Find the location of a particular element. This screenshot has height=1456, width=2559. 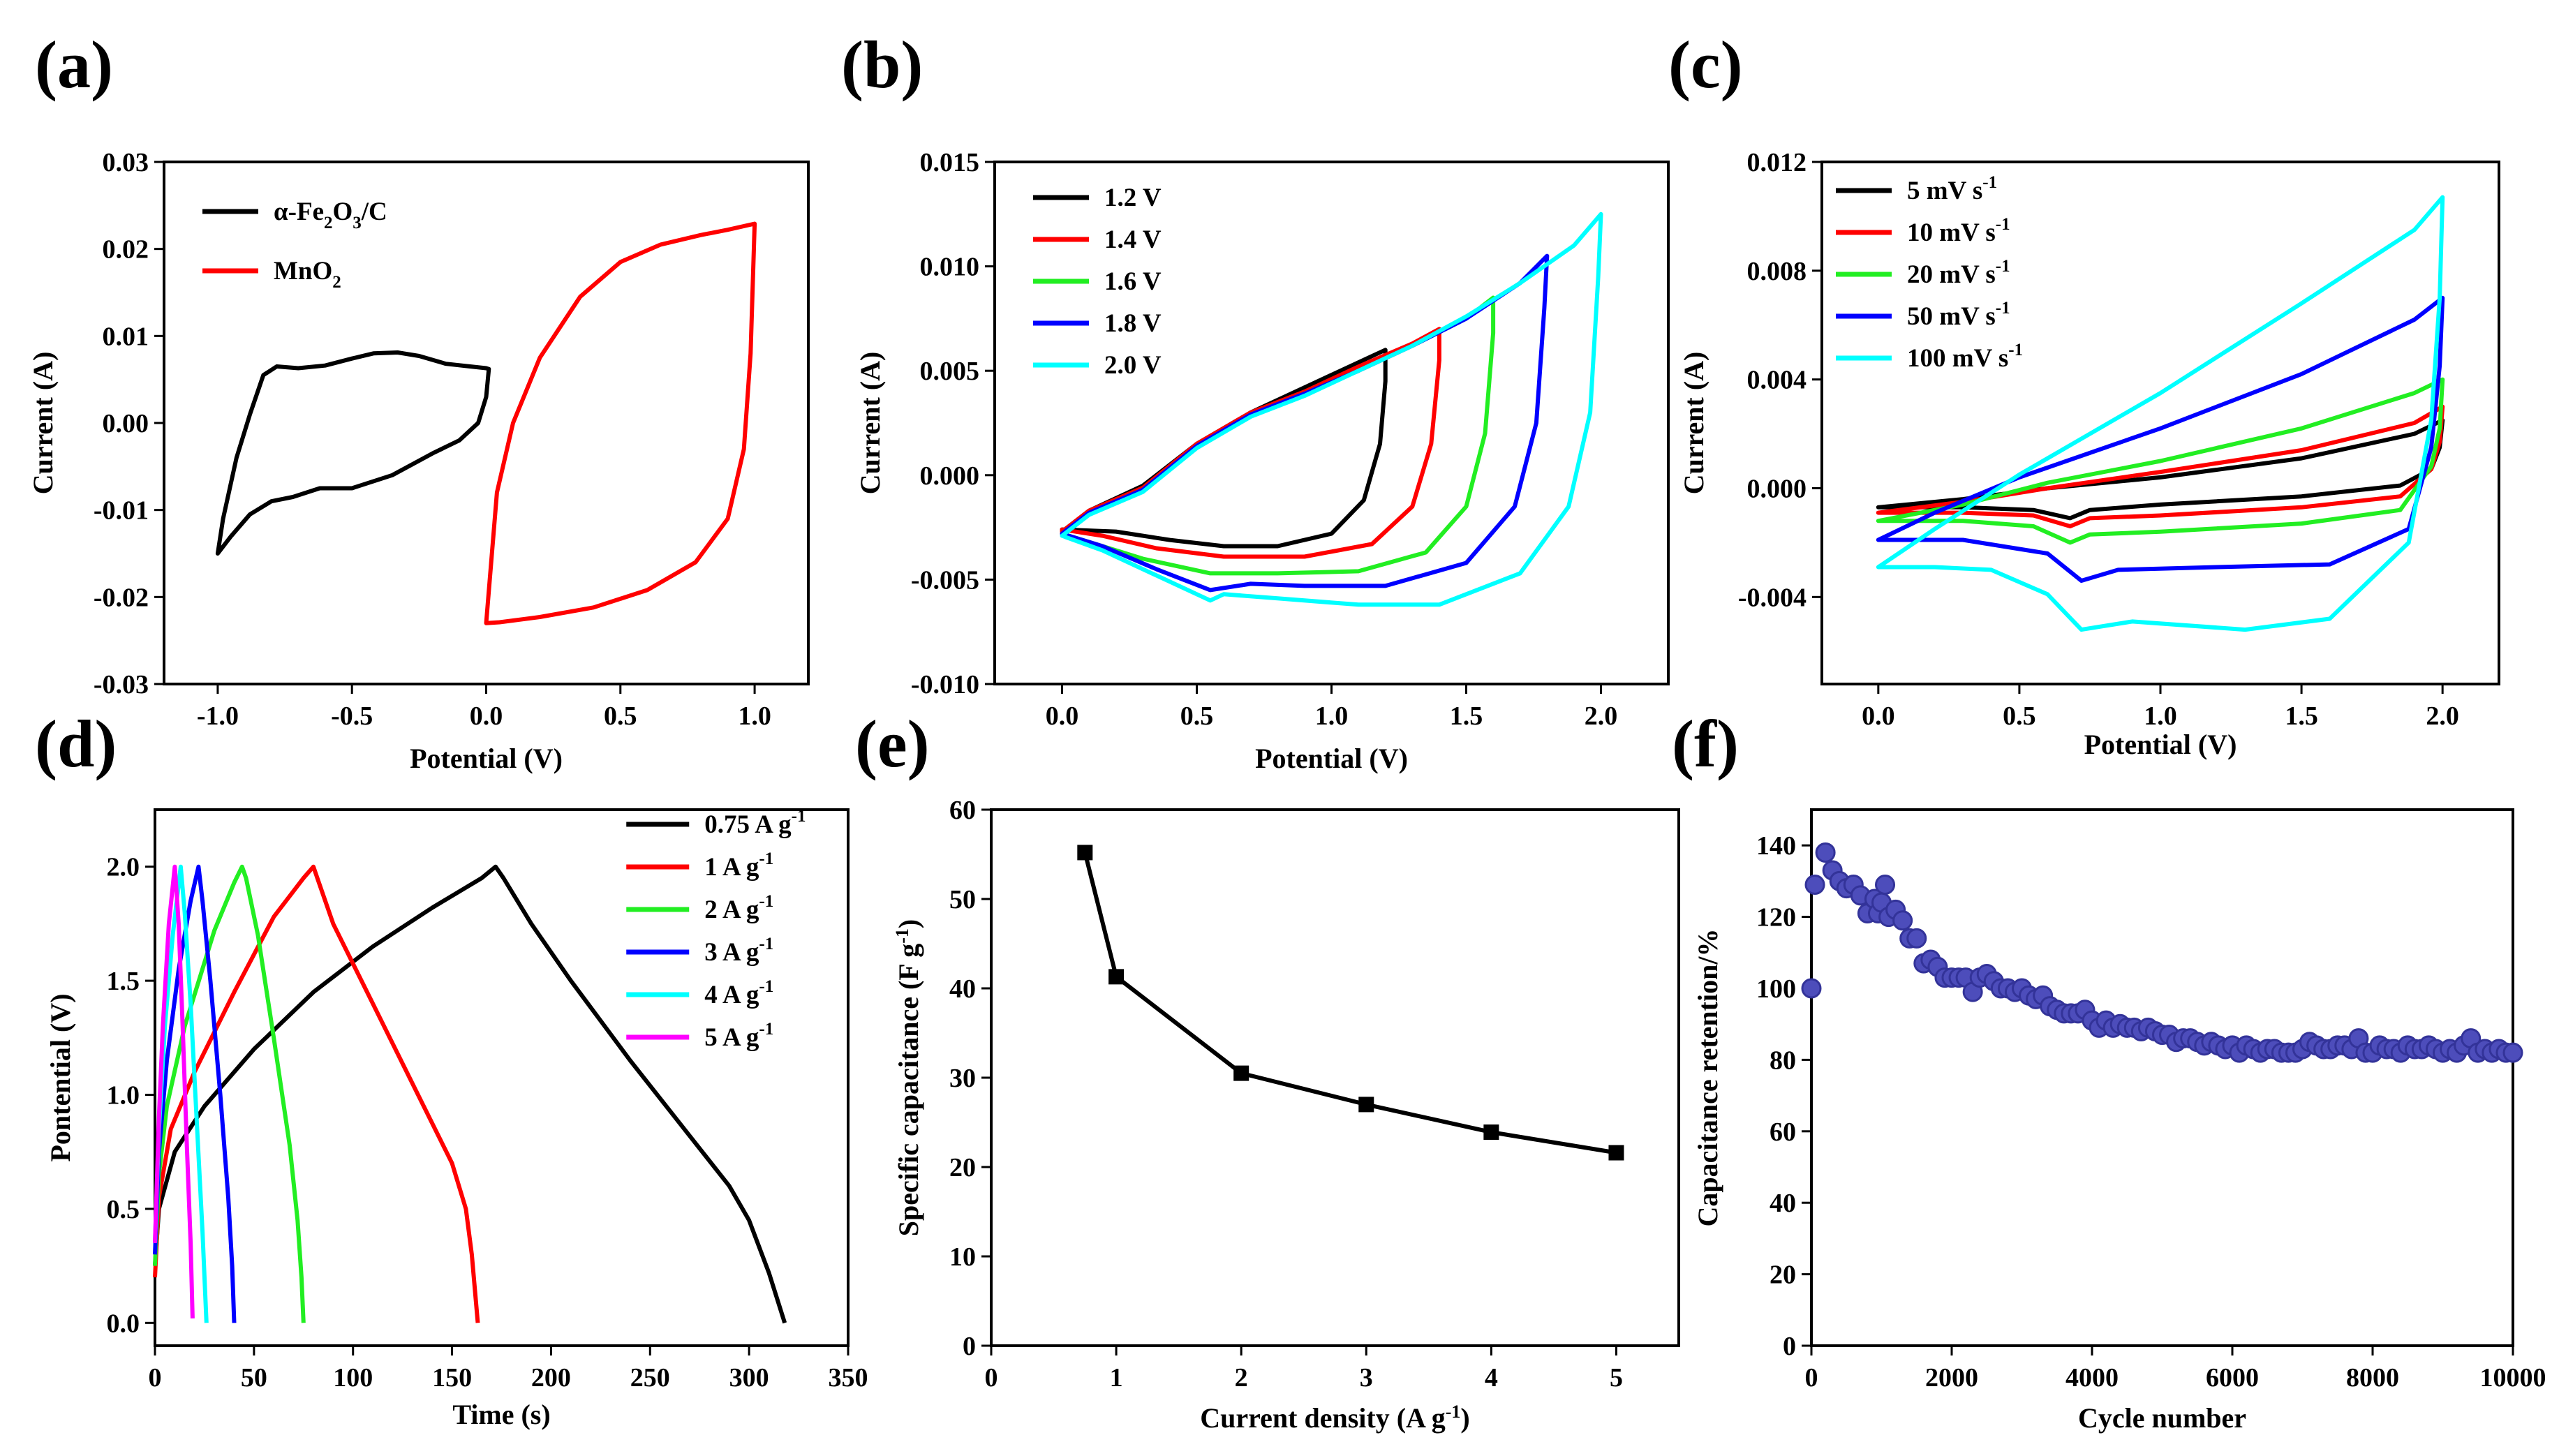

legend-label: 2 A g-1 is located at coordinates (739, 908).